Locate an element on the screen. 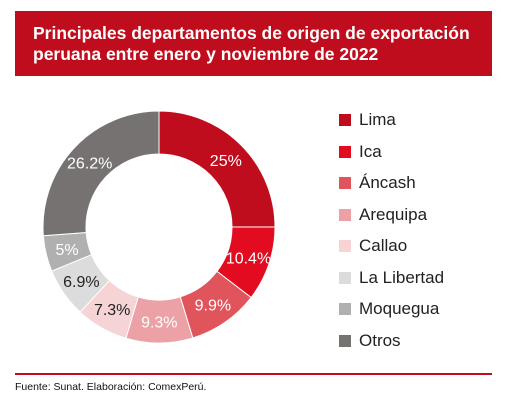 The height and width of the screenshot is (404, 512). legend-label: Lima is located at coordinates (377, 119).